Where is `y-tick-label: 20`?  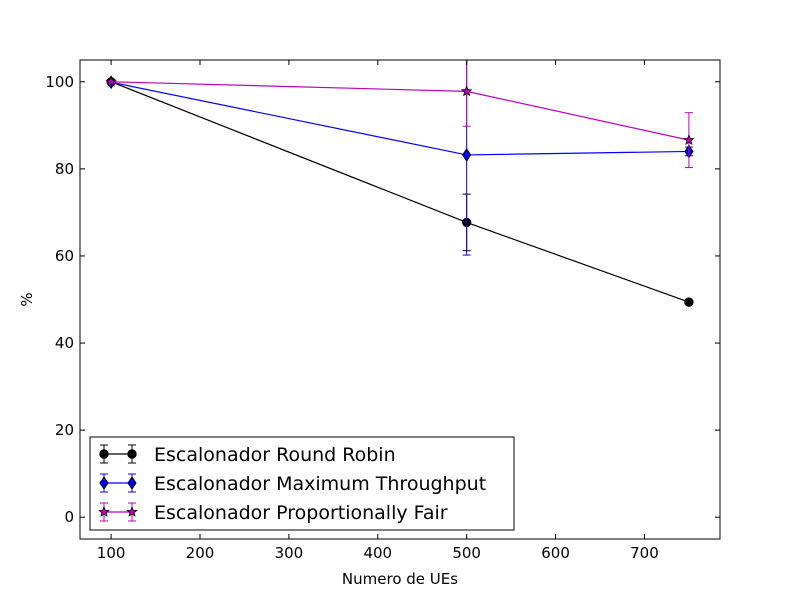
y-tick-label: 20 is located at coordinates (64, 430).